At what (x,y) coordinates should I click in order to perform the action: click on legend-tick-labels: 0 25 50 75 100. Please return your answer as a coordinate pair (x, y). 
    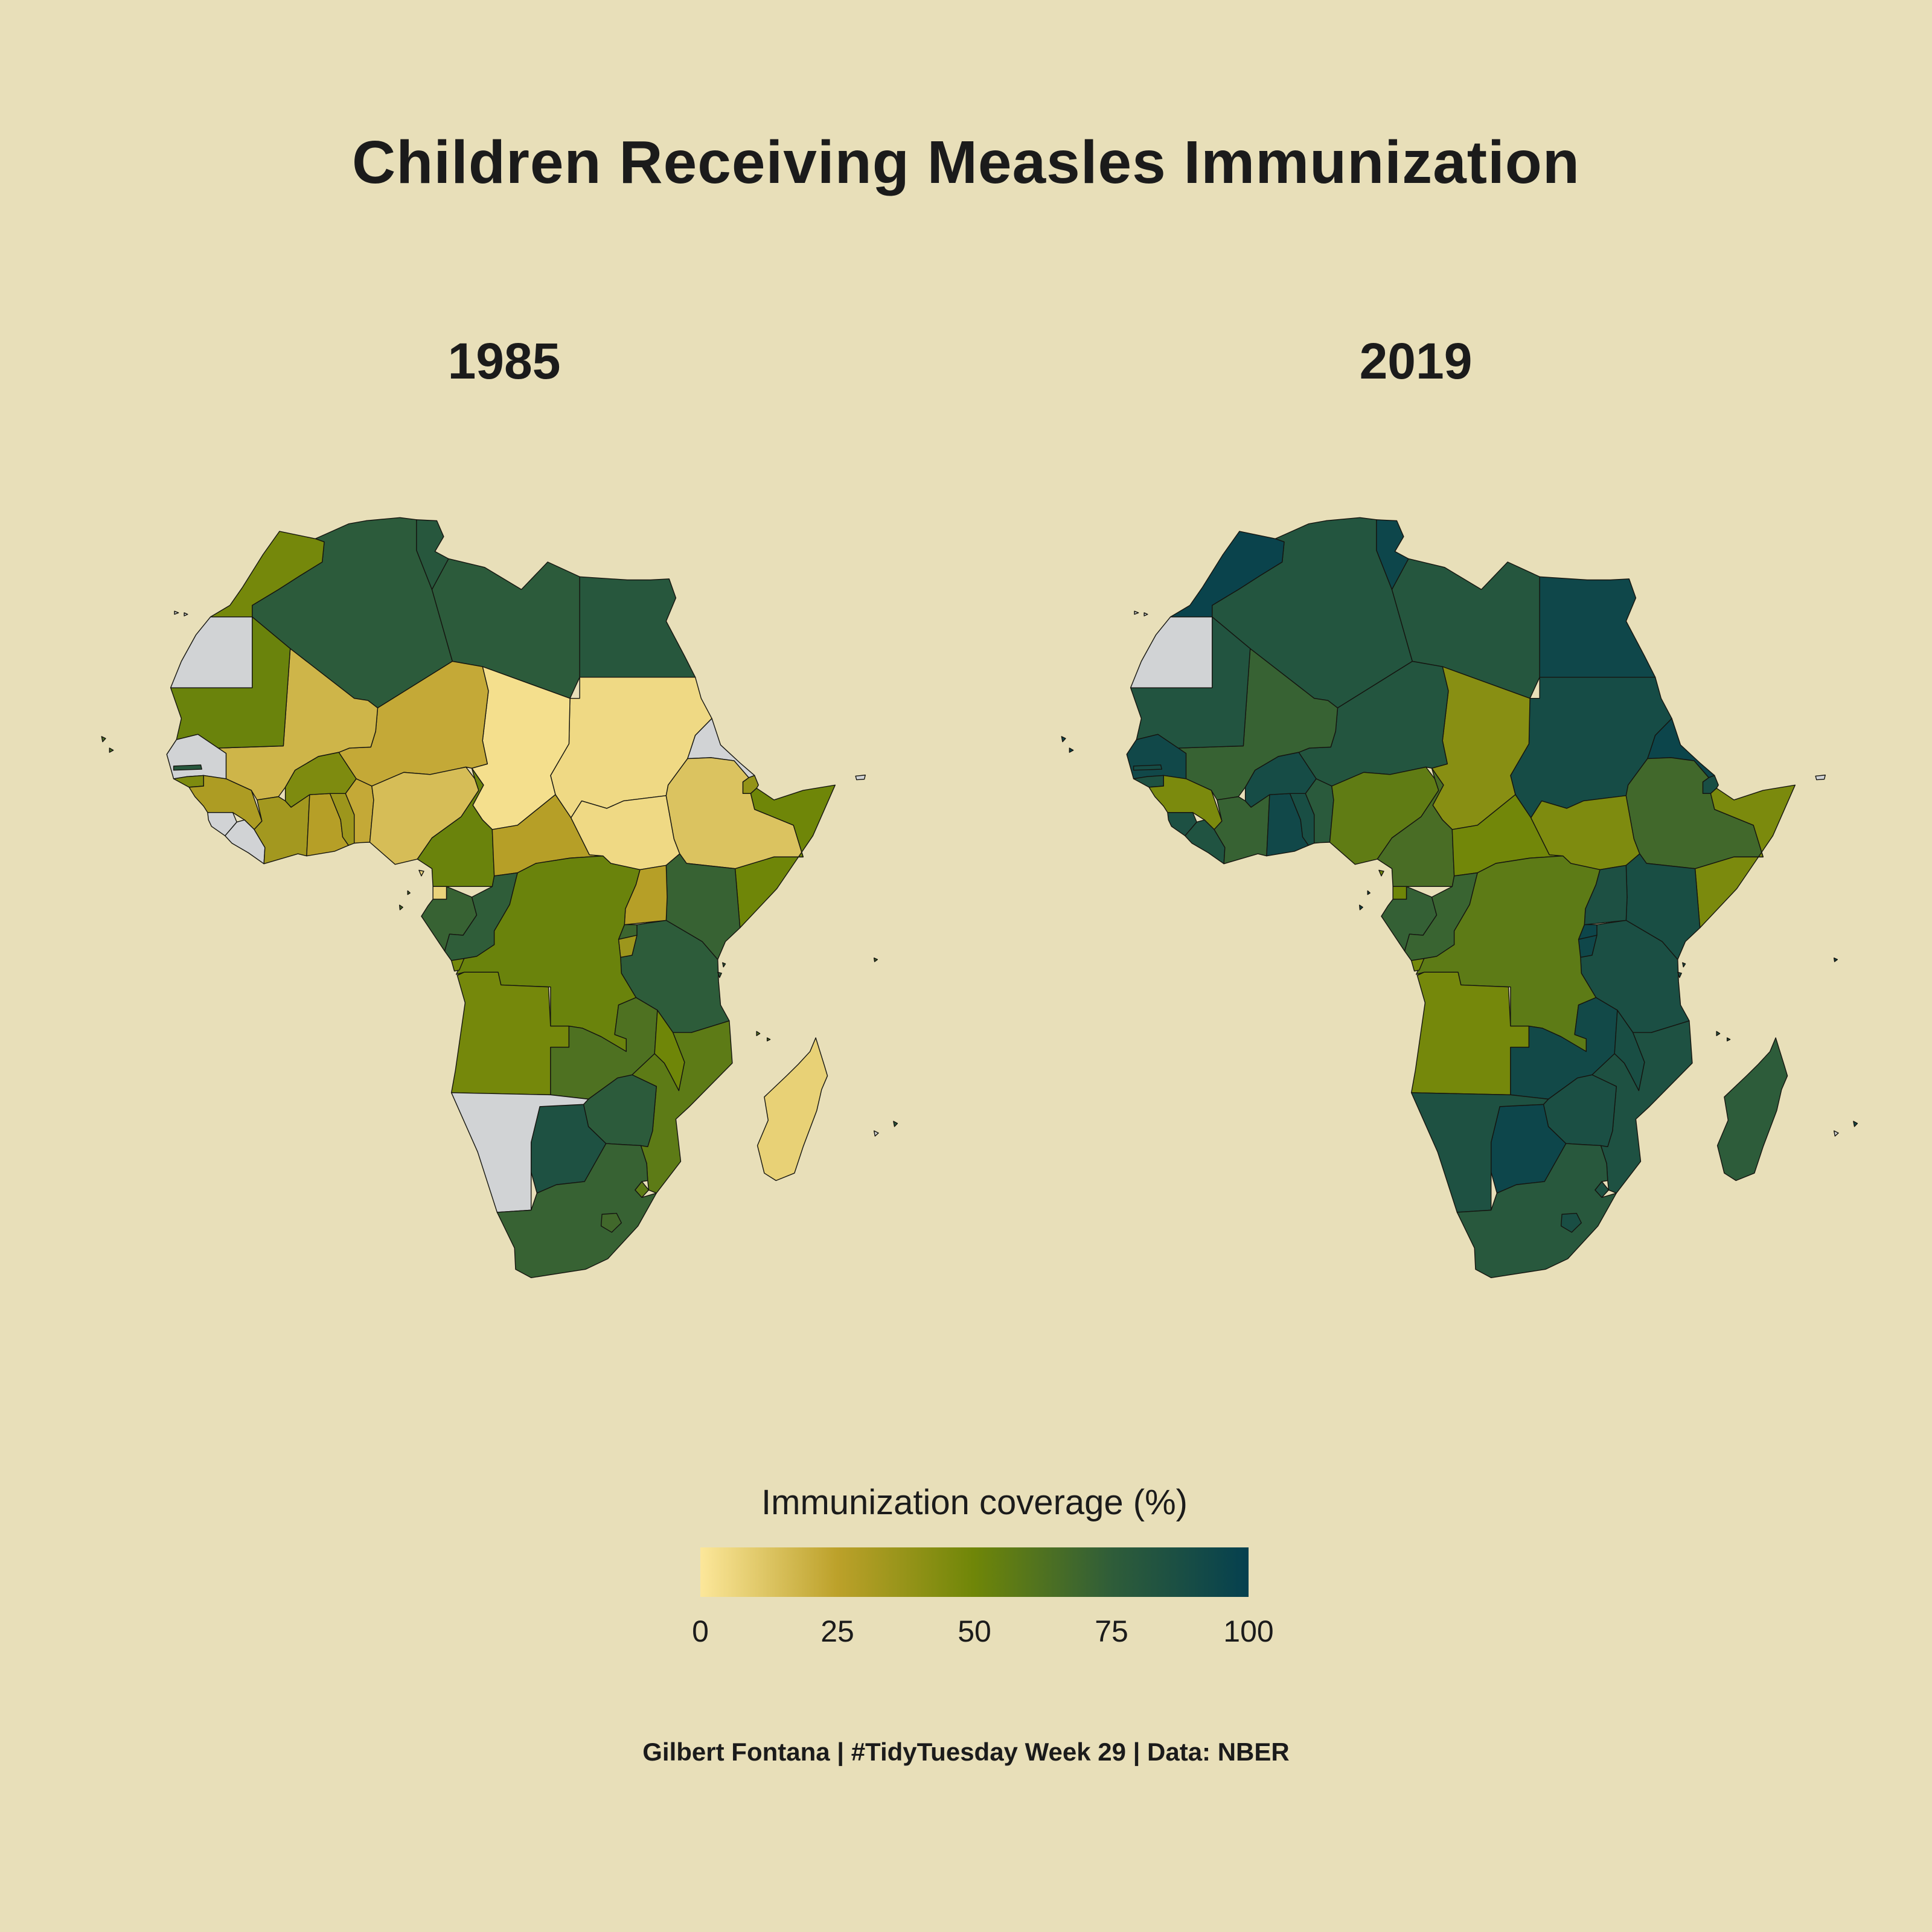
    Looking at the image, I should click on (983, 1632).